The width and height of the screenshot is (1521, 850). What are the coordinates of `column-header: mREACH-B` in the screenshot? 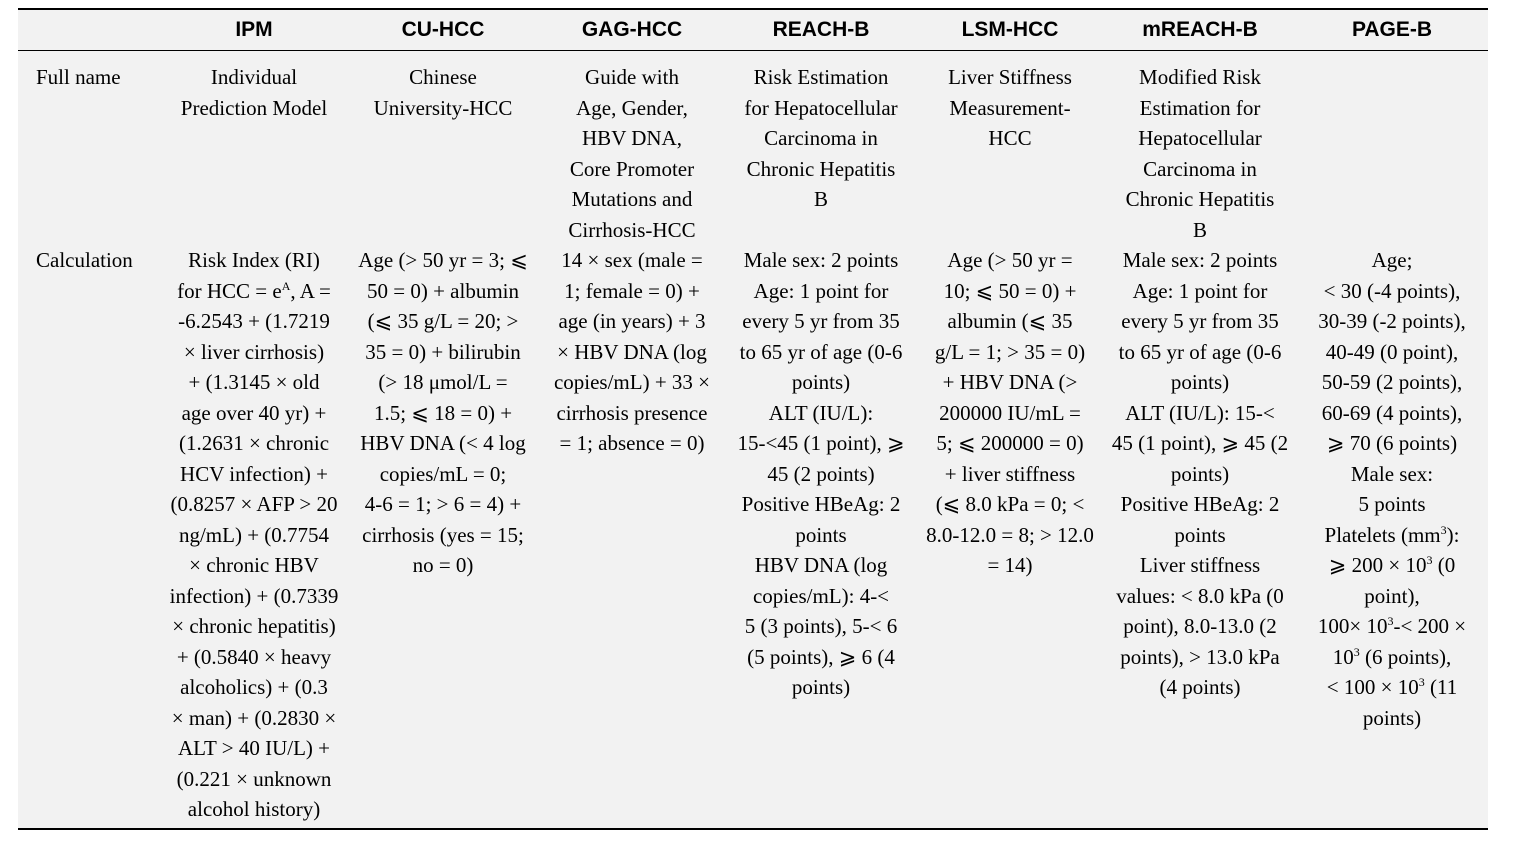 It's located at (1200, 29).